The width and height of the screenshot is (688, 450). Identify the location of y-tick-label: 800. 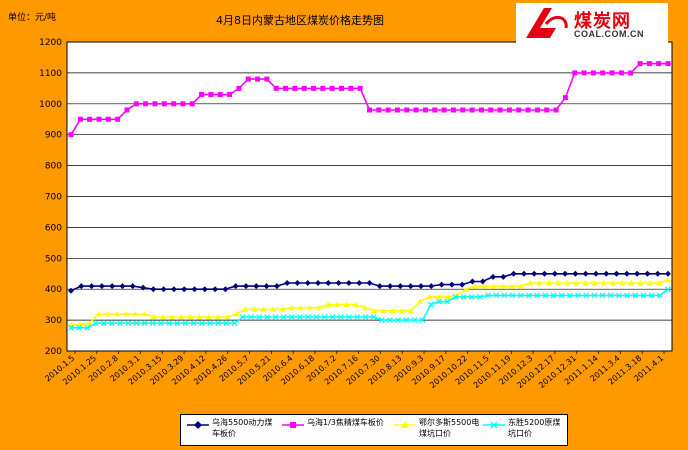
(53, 167).